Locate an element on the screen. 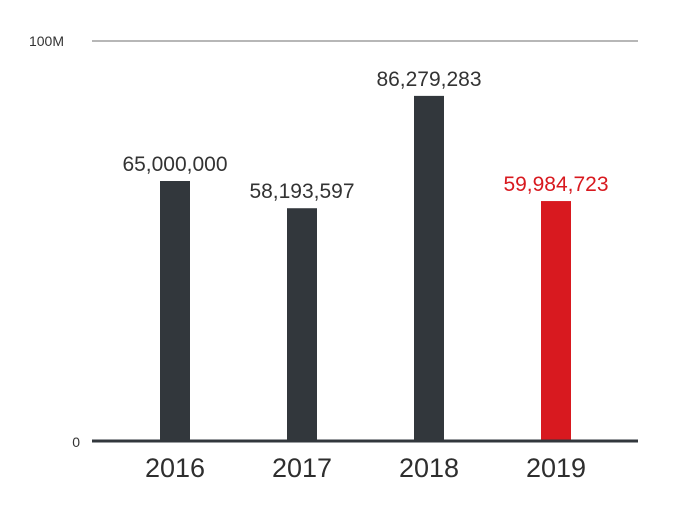 The height and width of the screenshot is (509, 678). bar-2018 is located at coordinates (429, 268).